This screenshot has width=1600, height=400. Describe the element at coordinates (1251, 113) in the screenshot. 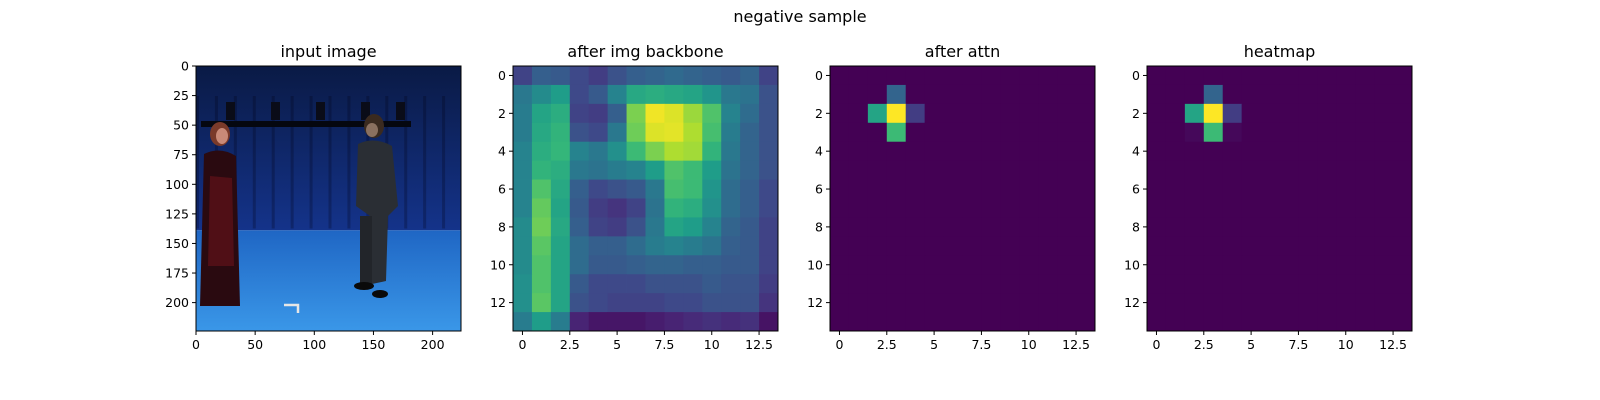

I see `heatmap-cell-r2-c5` at that location.